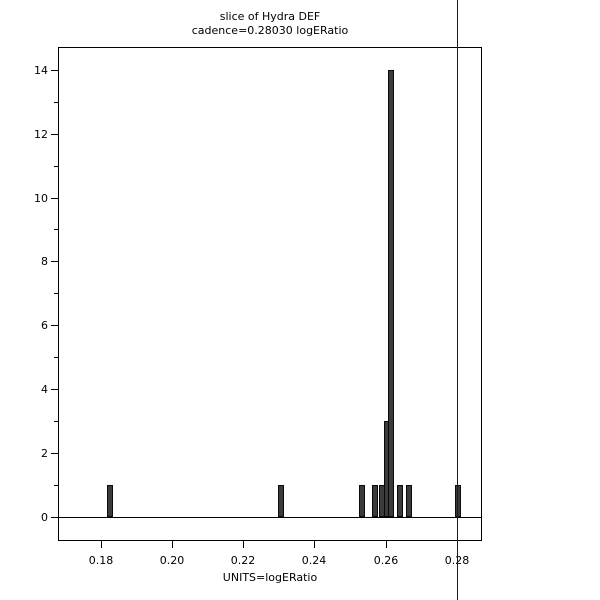 The height and width of the screenshot is (600, 600). I want to click on y-tick-label-12: 12, so click(41, 134).